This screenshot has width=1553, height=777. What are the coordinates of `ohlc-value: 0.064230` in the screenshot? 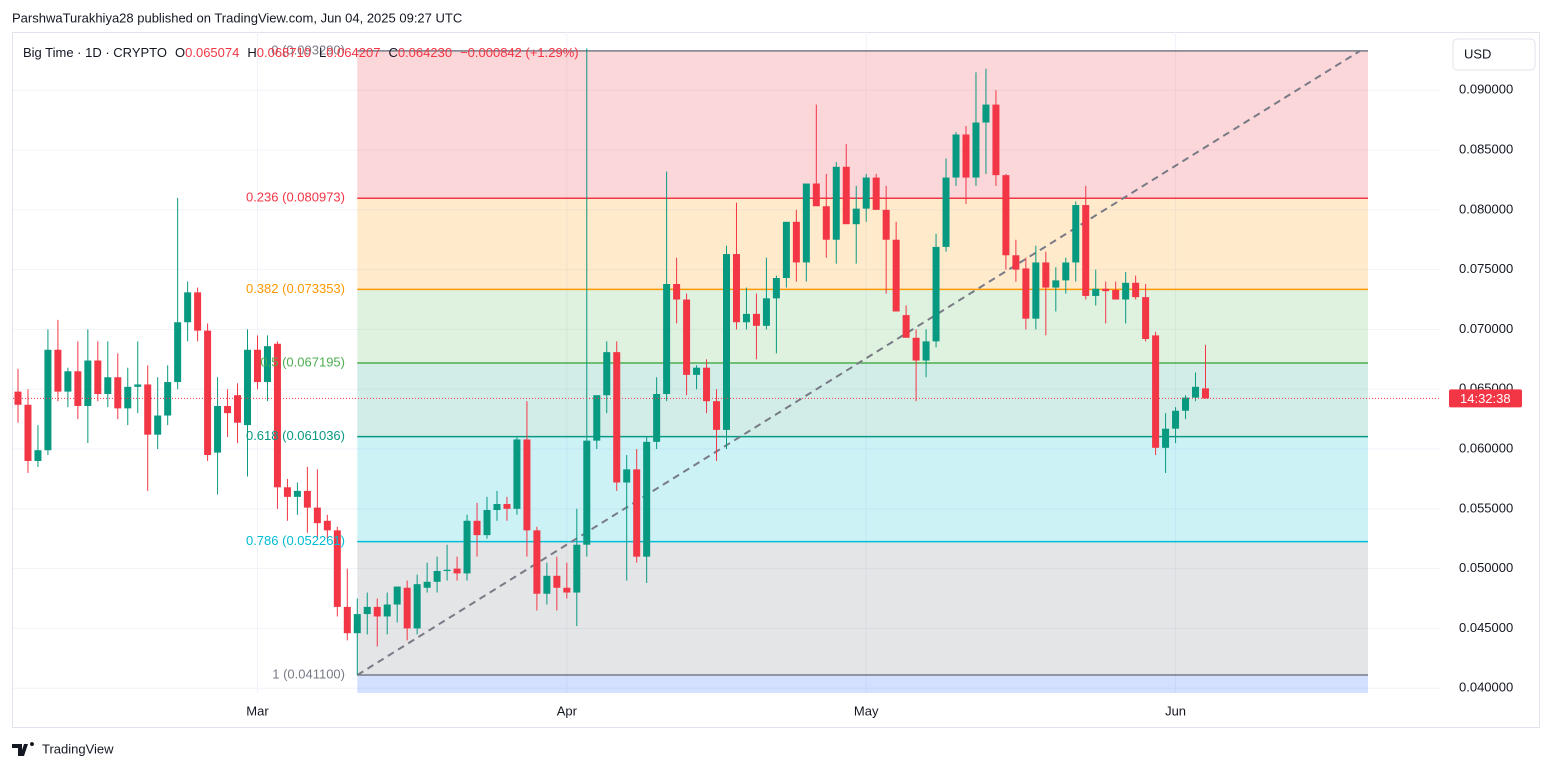 It's located at (425, 52).